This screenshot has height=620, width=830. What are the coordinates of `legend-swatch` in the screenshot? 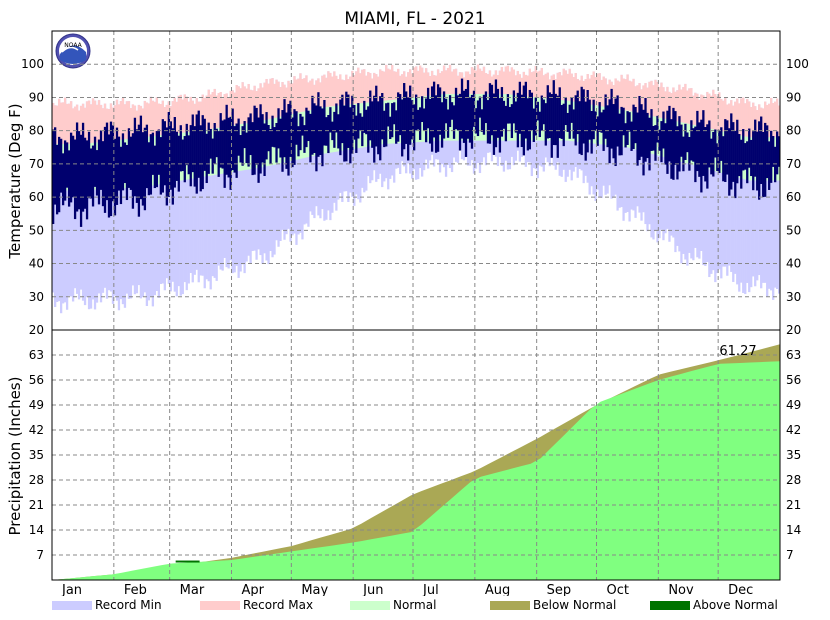 It's located at (72, 605).